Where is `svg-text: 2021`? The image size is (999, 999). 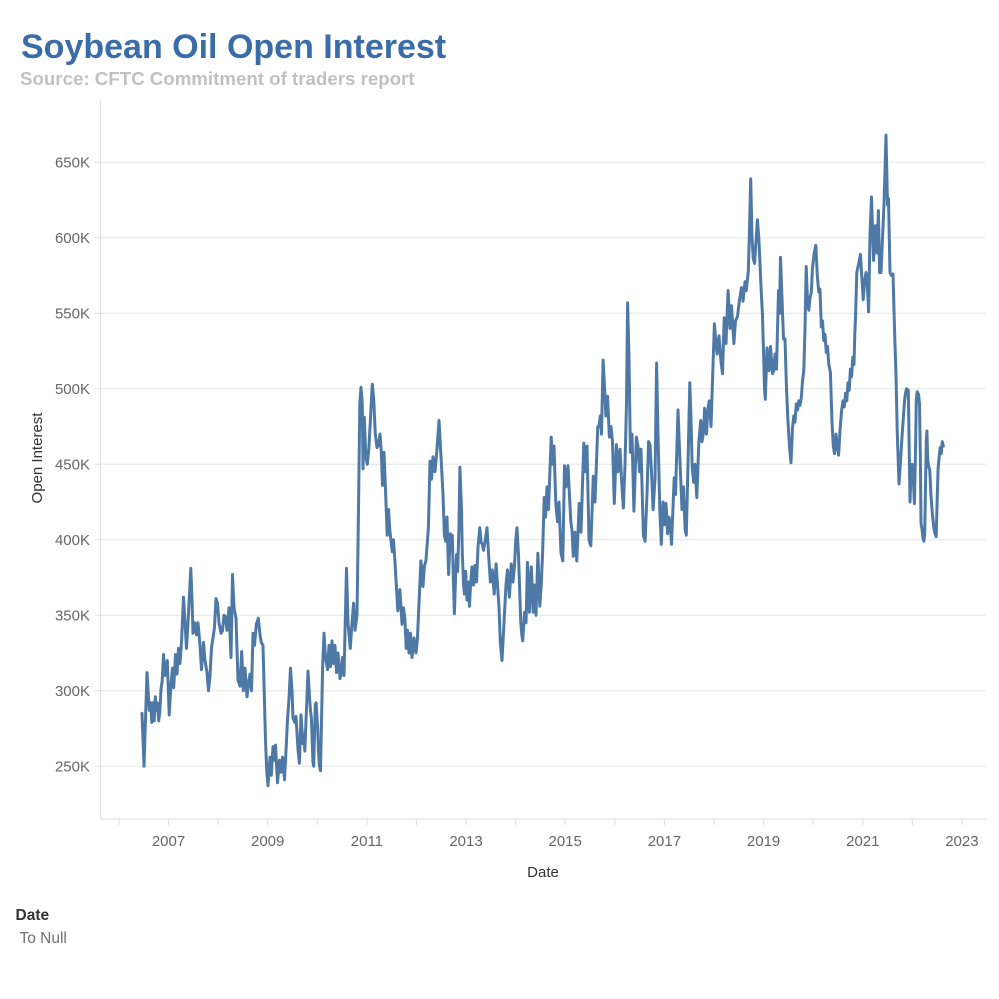
svg-text: 2021 is located at coordinates (862, 841).